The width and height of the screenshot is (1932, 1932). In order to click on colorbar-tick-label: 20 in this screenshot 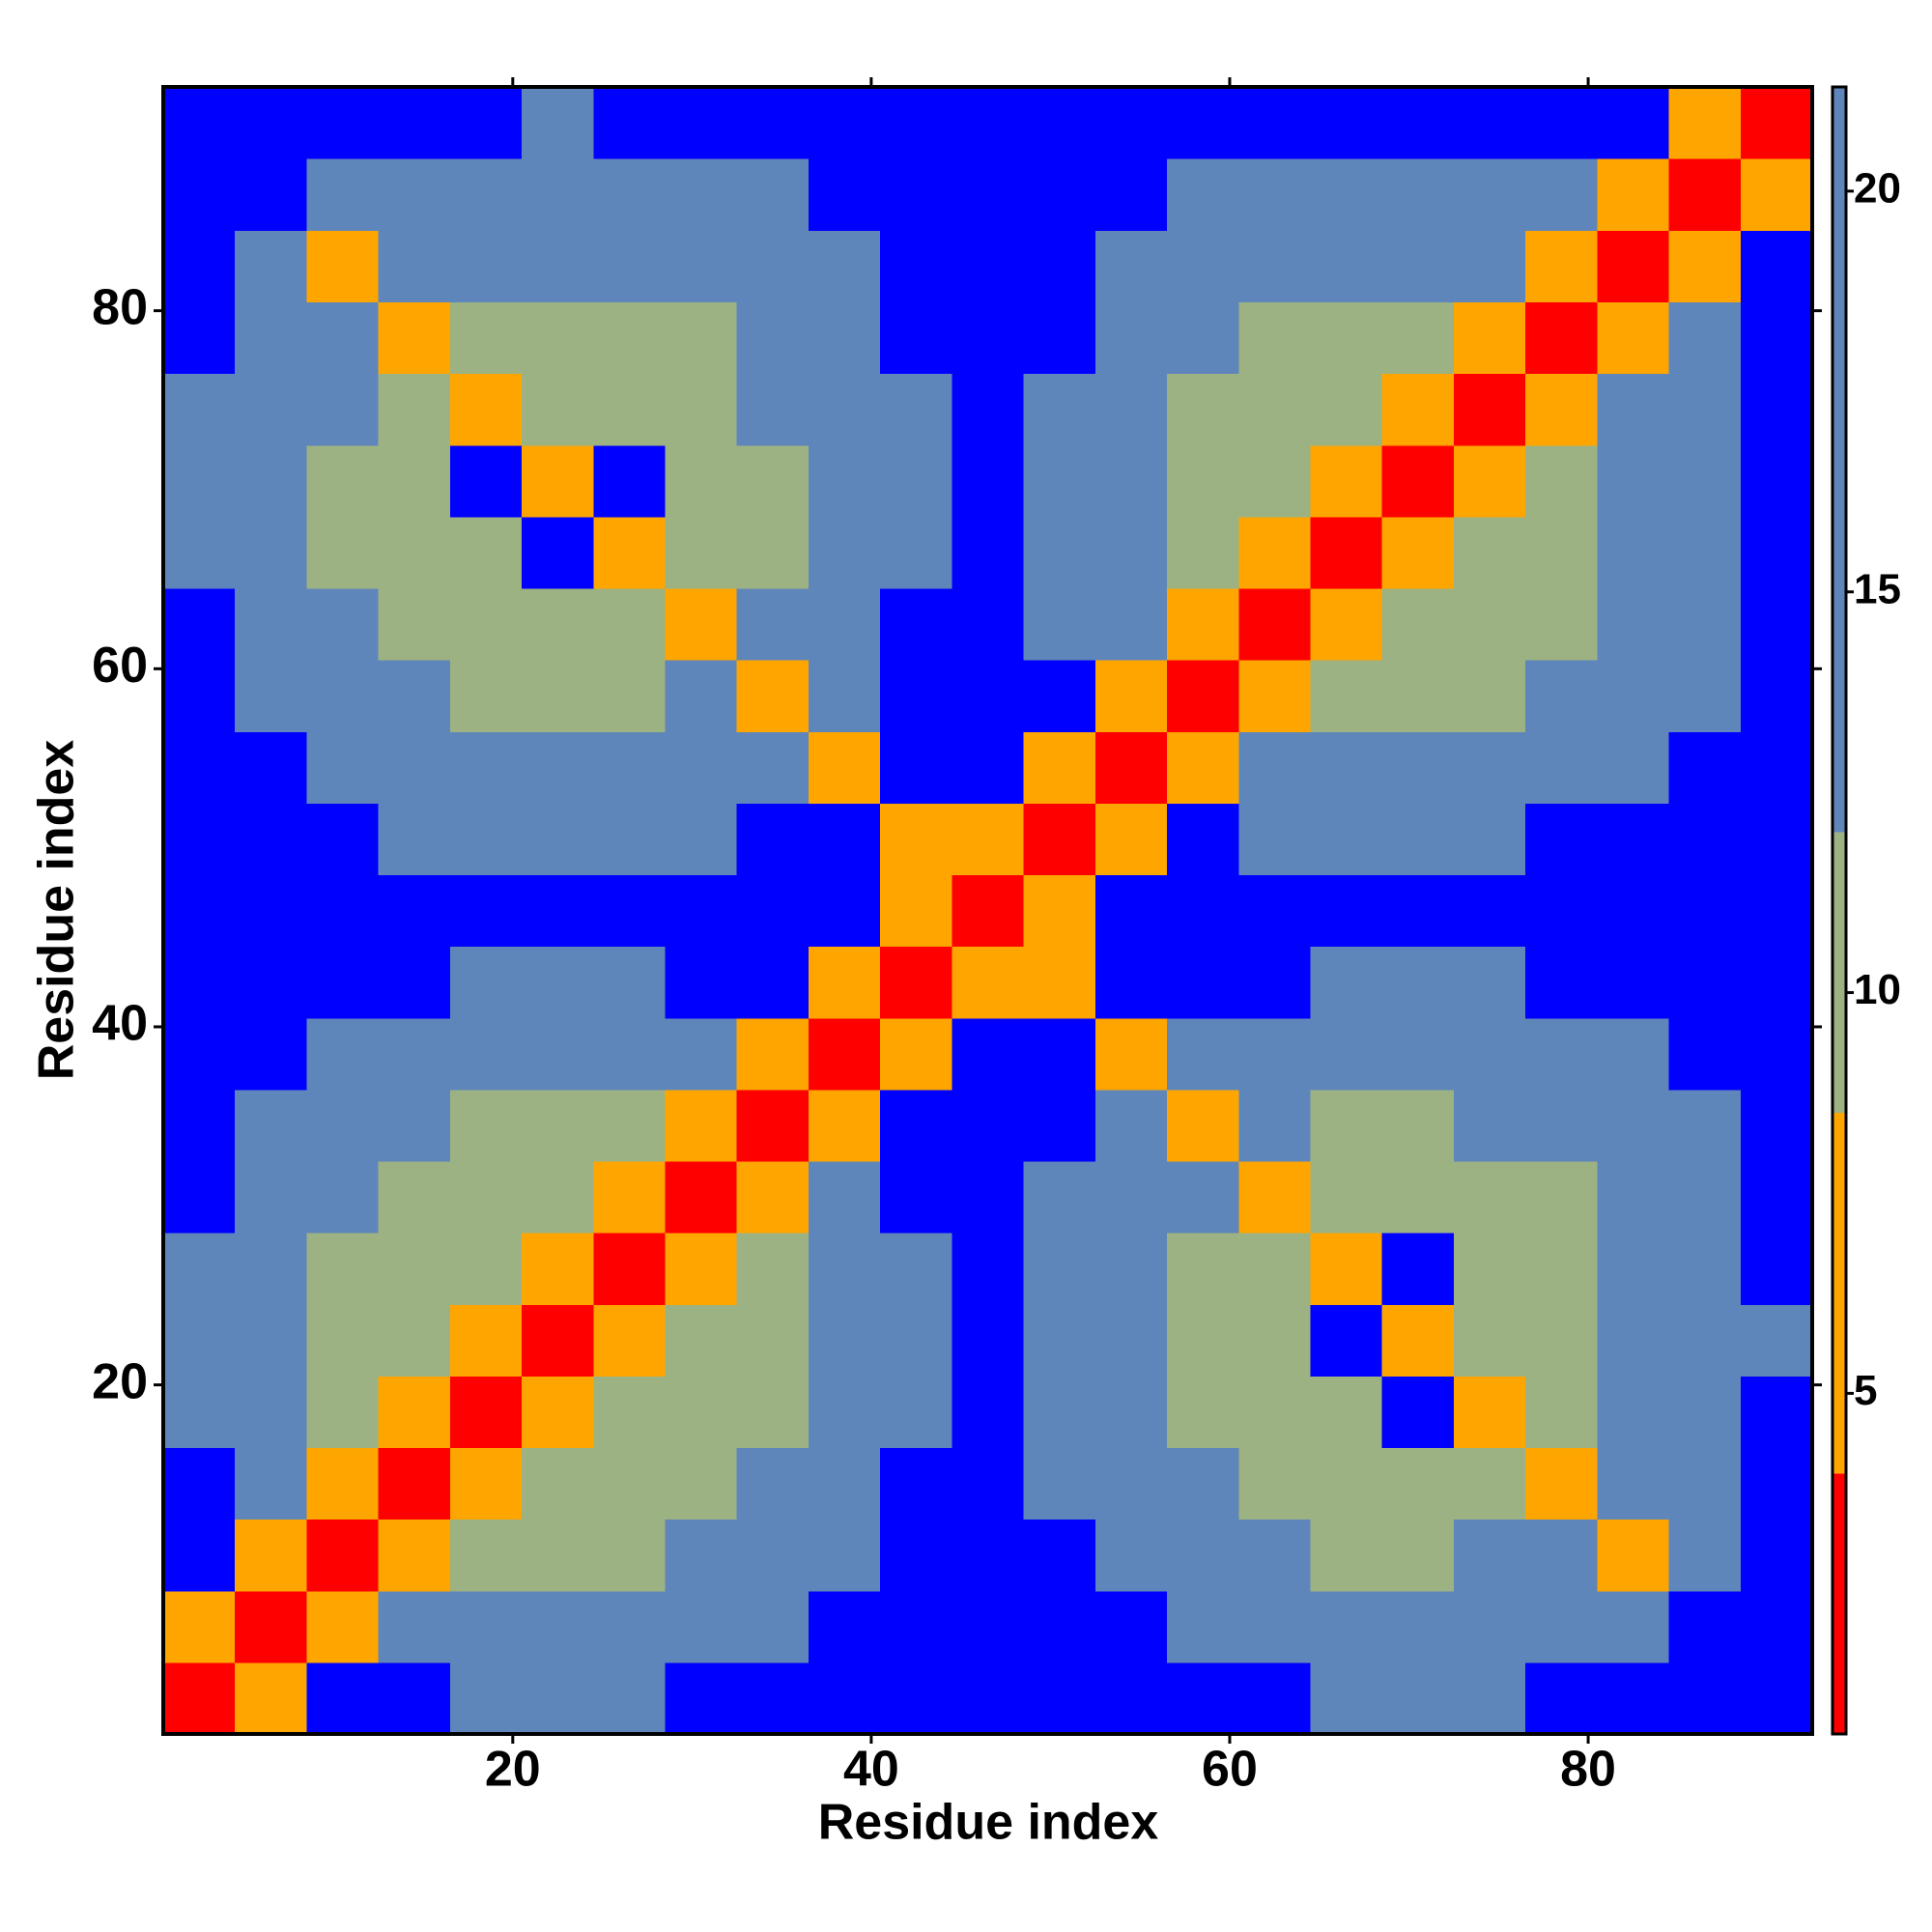, I will do `click(1877, 188)`.